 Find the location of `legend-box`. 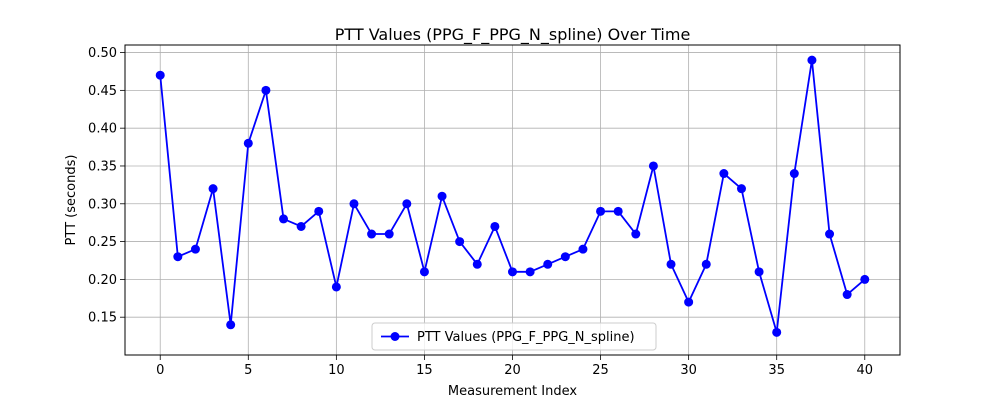

legend-box is located at coordinates (514, 336).